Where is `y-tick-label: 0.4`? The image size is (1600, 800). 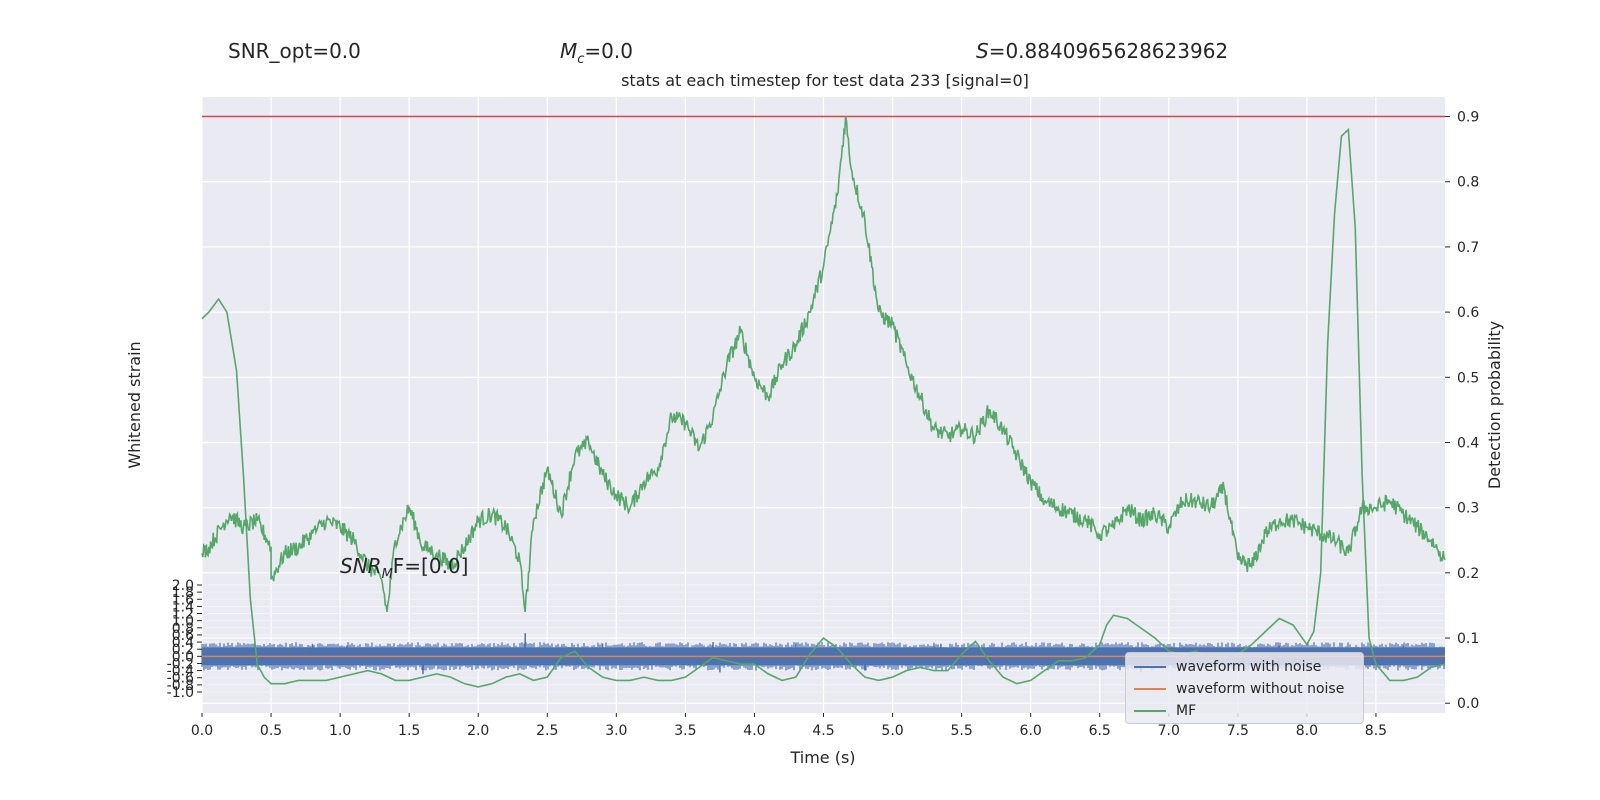 y-tick-label: 0.4 is located at coordinates (1468, 443).